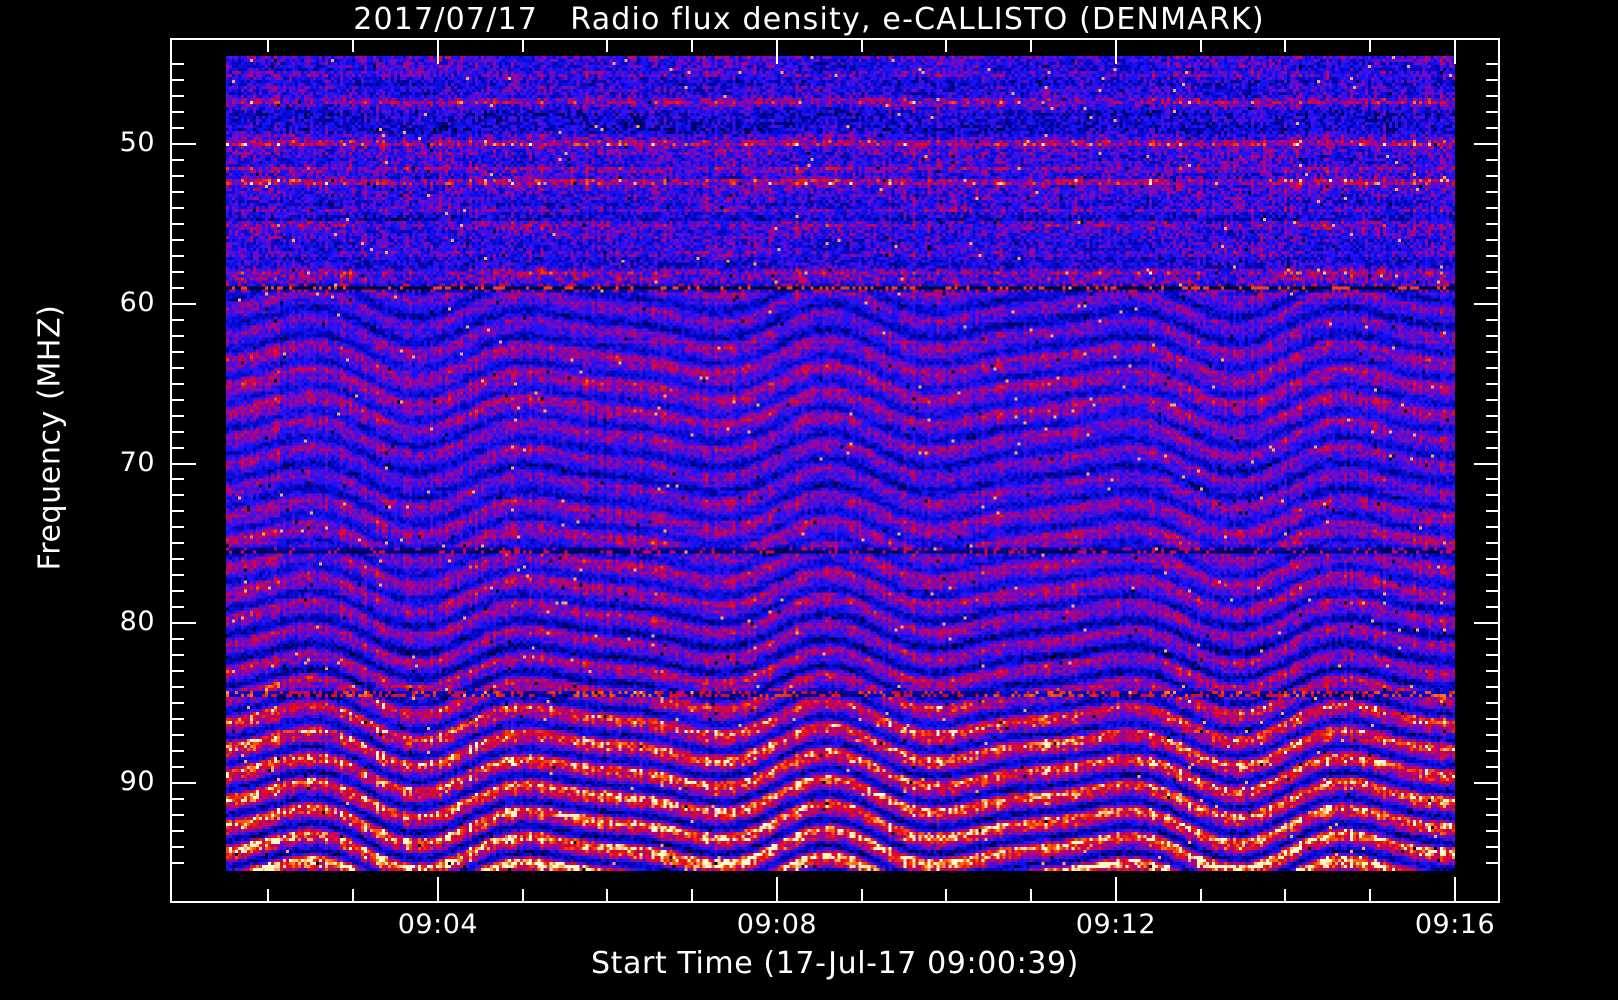 This screenshot has height=1000, width=1618. I want to click on x-tick-label-12: 09:12, so click(1116, 924).